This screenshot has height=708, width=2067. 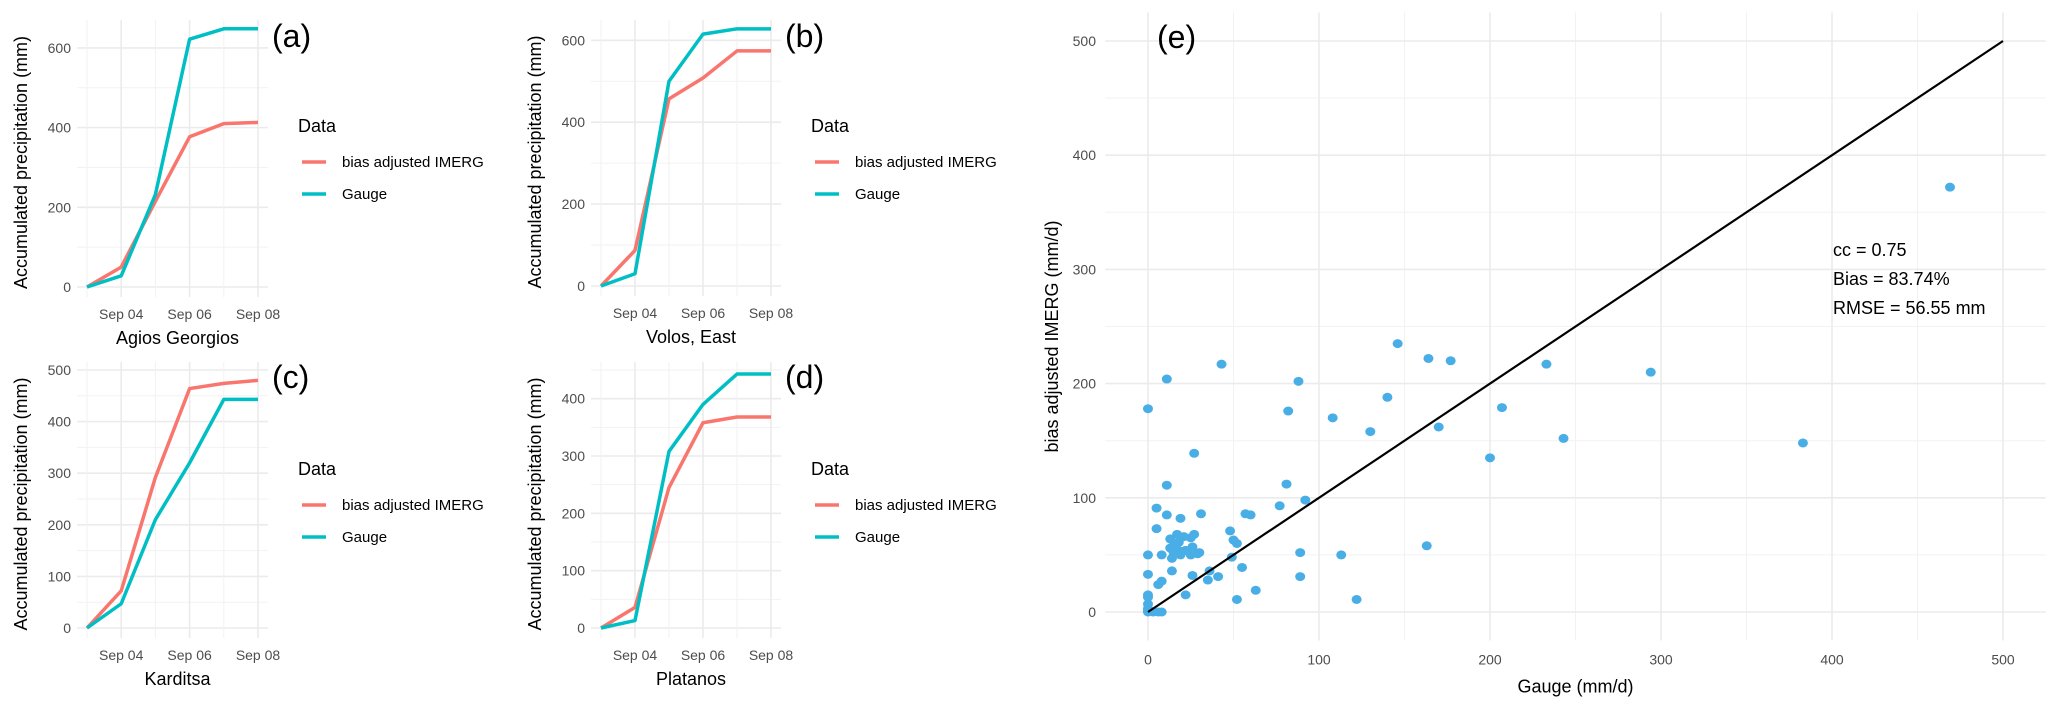 I want to click on x-tick-label: 200, so click(x=1490, y=660).